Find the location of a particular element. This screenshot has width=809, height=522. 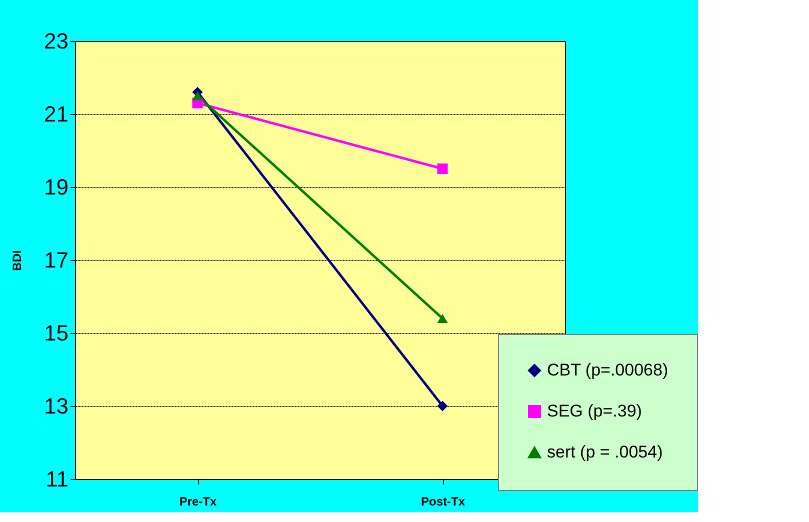

y-tick-label: 19 is located at coordinates (56, 187).